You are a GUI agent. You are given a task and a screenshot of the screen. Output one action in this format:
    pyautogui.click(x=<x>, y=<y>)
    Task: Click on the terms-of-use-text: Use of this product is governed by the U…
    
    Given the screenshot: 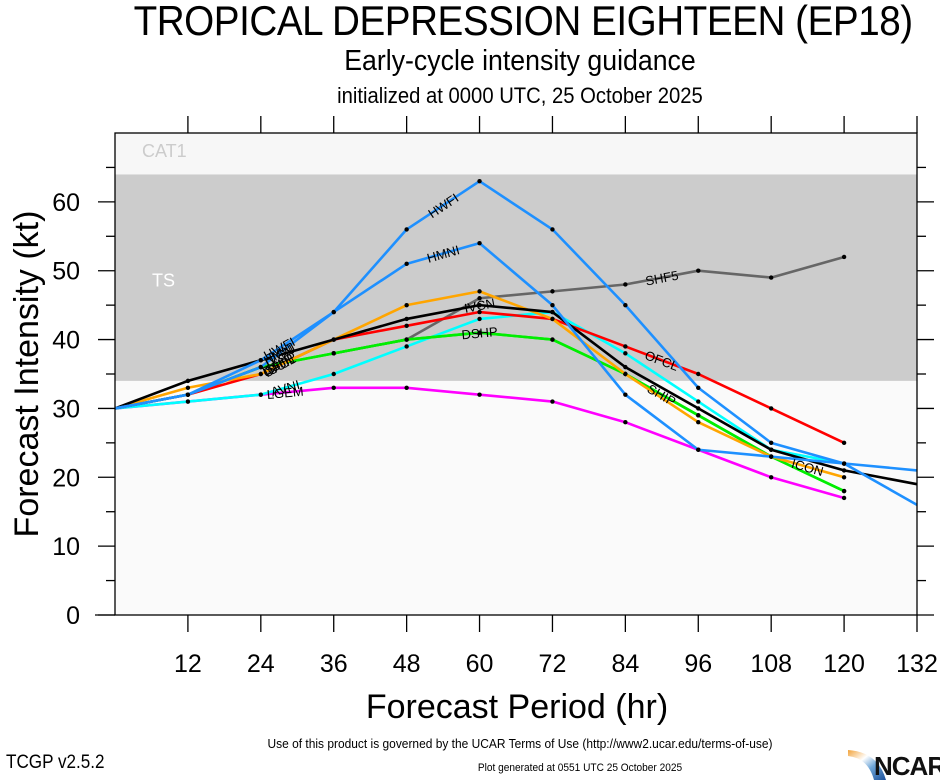 What is the action you would take?
    pyautogui.click(x=520, y=743)
    